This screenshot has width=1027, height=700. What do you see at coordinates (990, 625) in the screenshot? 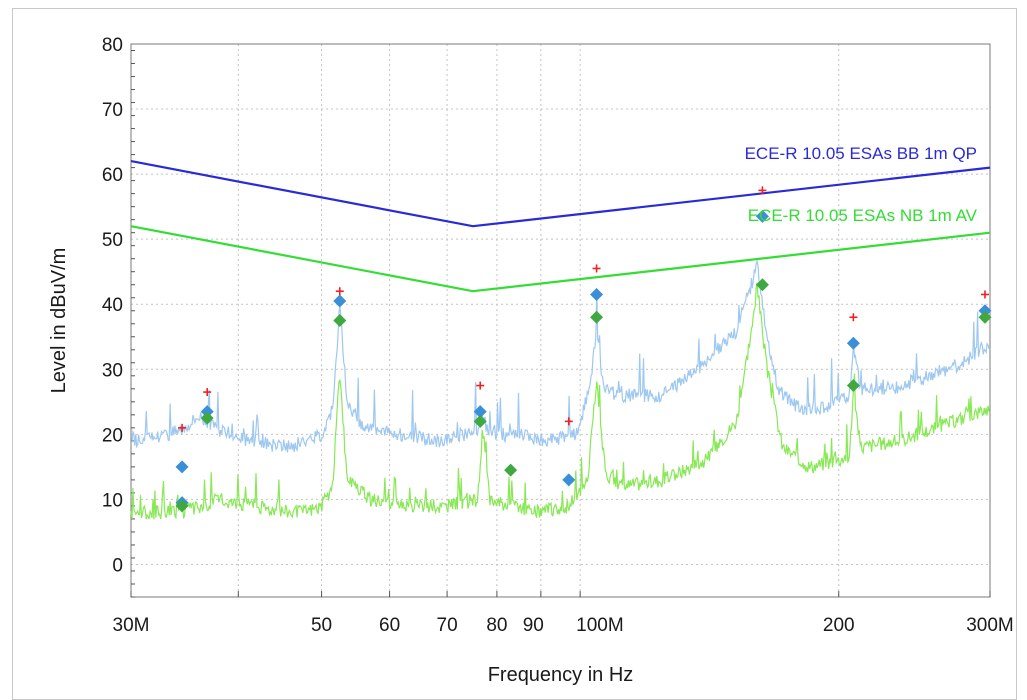
I see `x-tick-label: 300M` at bounding box center [990, 625].